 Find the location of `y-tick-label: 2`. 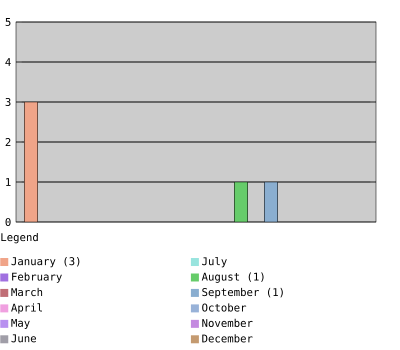

y-tick-label: 2 is located at coordinates (8, 142).